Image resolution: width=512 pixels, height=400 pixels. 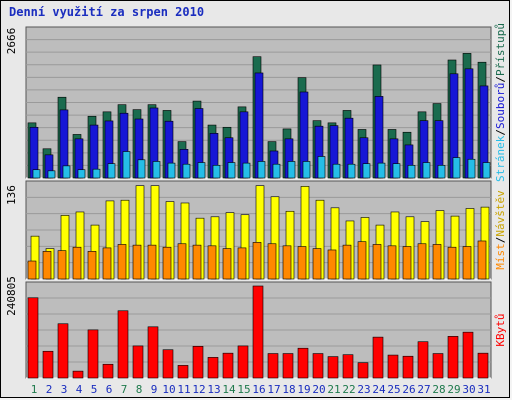 What do you see at coordinates (229, 389) in the screenshot?
I see `x-axis-tick: 14` at bounding box center [229, 389].